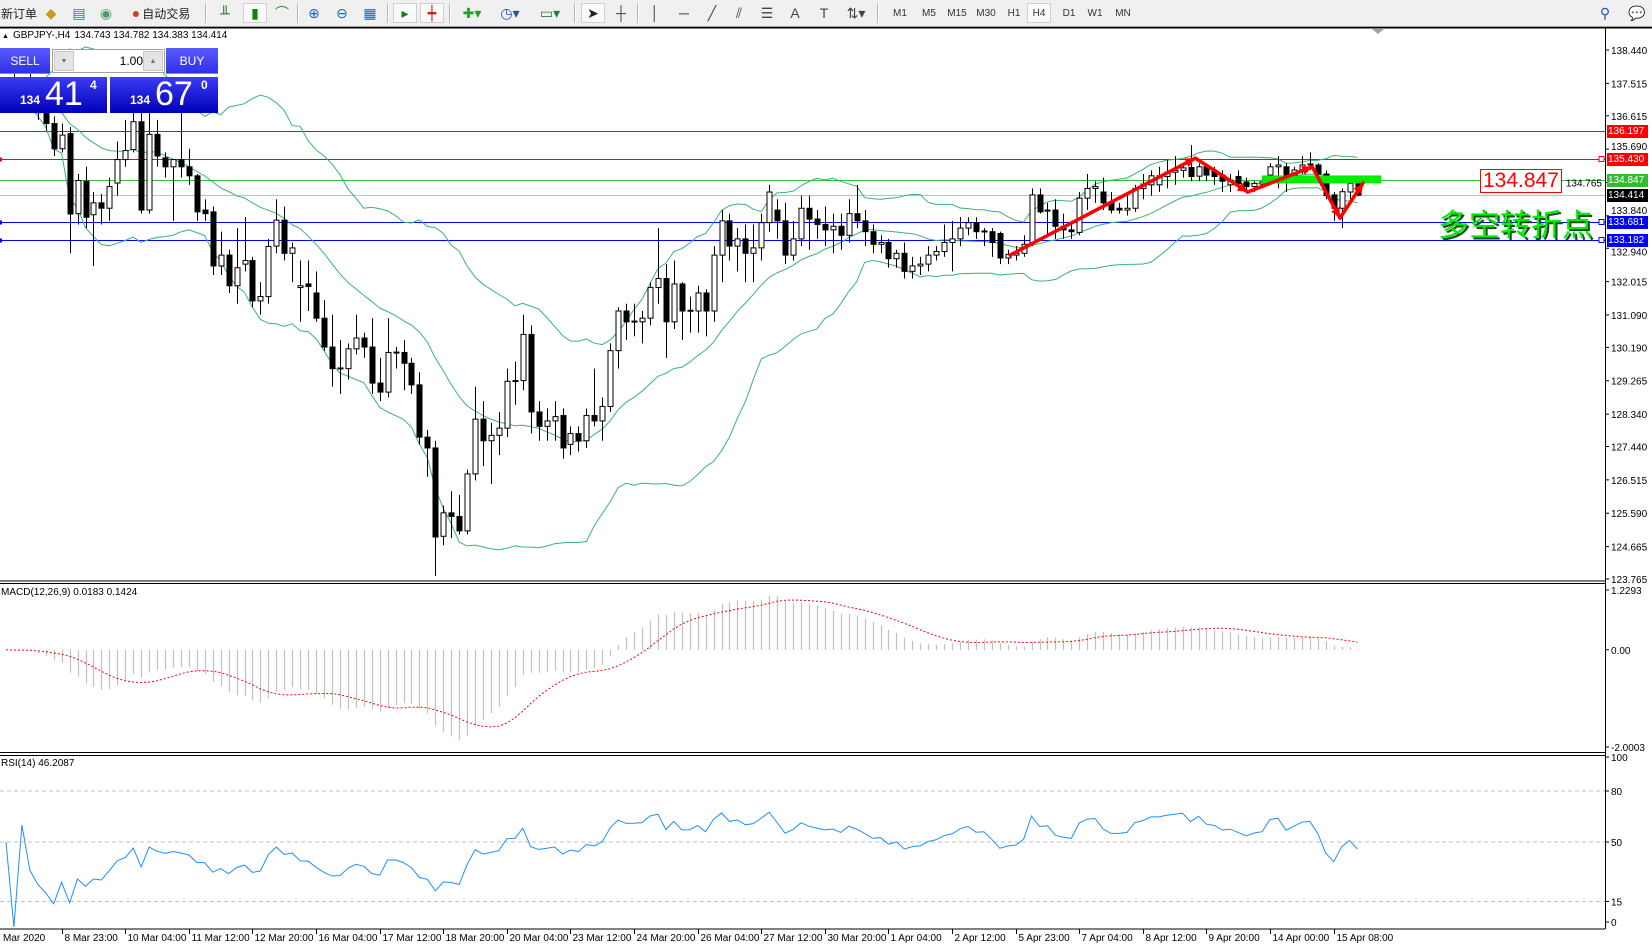 The image size is (1652, 944). I want to click on cursor-icon: ➤, so click(593, 13).